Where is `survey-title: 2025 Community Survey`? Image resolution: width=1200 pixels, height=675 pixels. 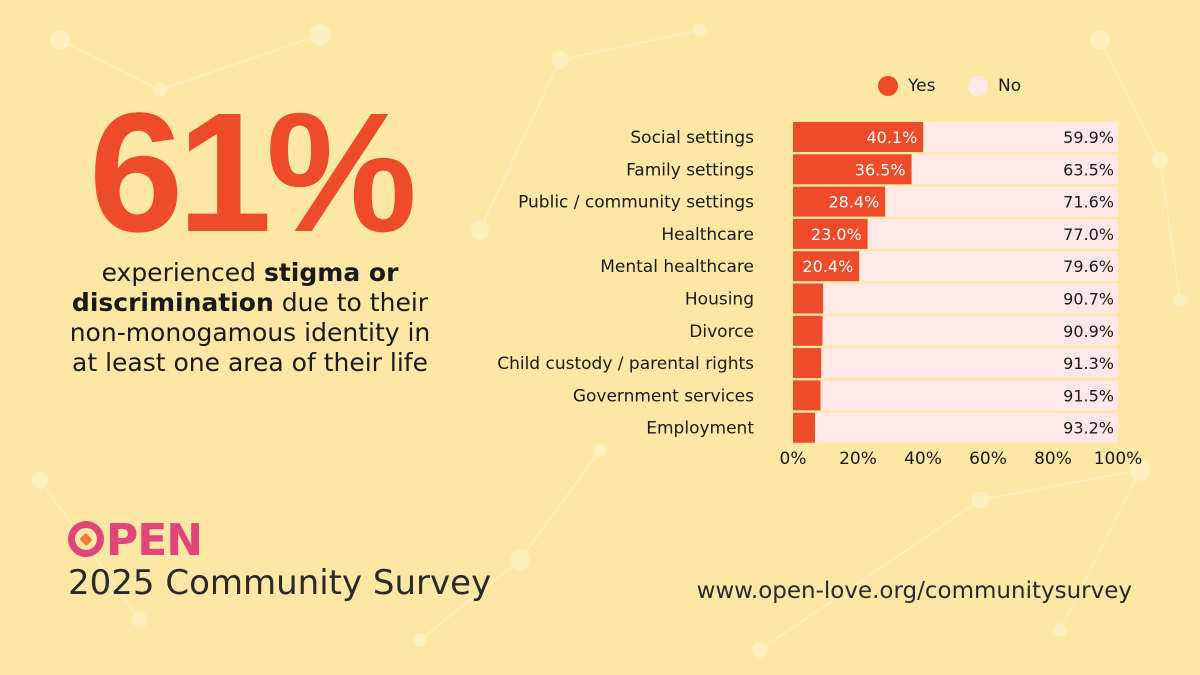 survey-title: 2025 Community Survey is located at coordinates (280, 583).